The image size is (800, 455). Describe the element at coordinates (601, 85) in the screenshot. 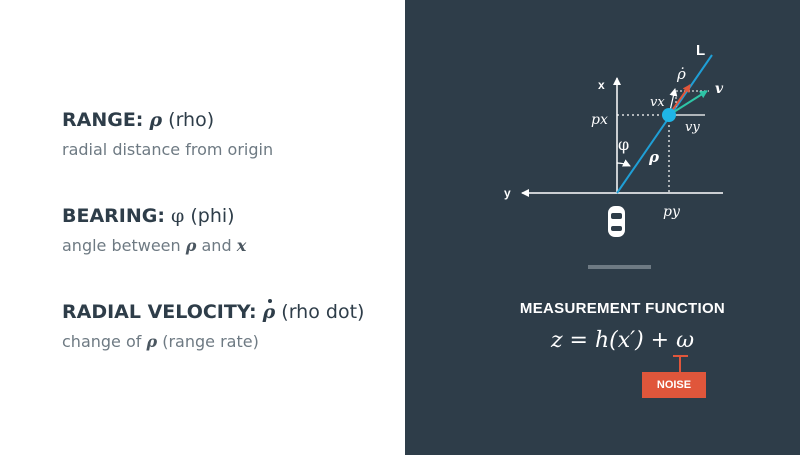

I see `label-x-axis: x` at that location.